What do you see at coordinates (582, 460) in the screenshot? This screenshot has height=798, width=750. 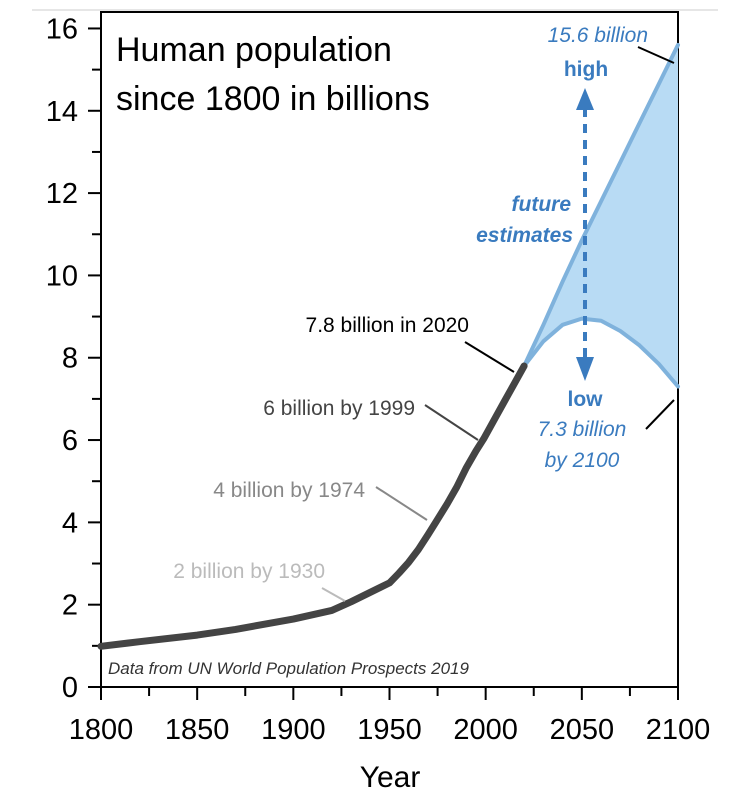 I see `label-low-year: by 2100` at bounding box center [582, 460].